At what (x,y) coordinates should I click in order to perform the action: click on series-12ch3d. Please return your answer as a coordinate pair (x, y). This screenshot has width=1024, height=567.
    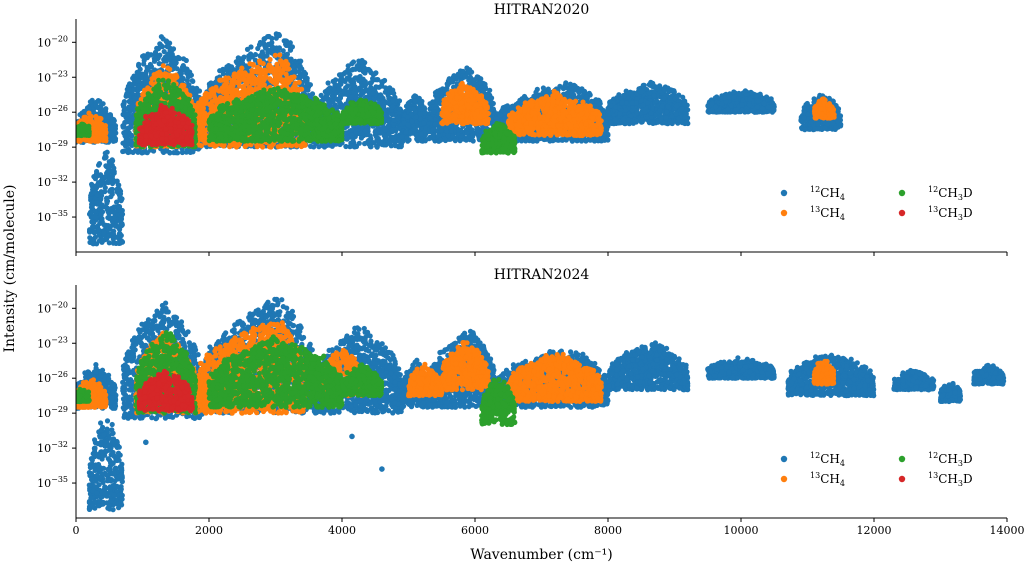
    Looking at the image, I should click on (297, 379).